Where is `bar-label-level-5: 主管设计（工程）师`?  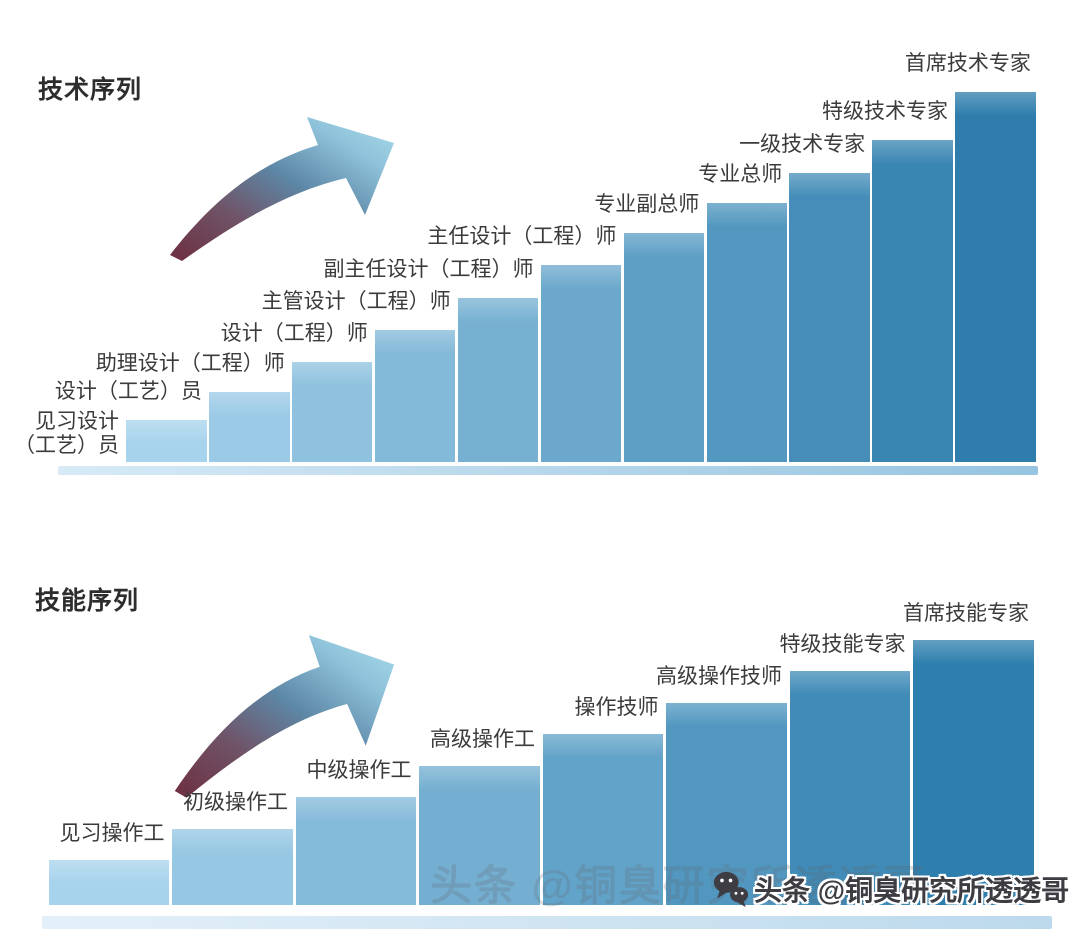
bar-label-level-5: 主管设计（工程）师 is located at coordinates (356, 301).